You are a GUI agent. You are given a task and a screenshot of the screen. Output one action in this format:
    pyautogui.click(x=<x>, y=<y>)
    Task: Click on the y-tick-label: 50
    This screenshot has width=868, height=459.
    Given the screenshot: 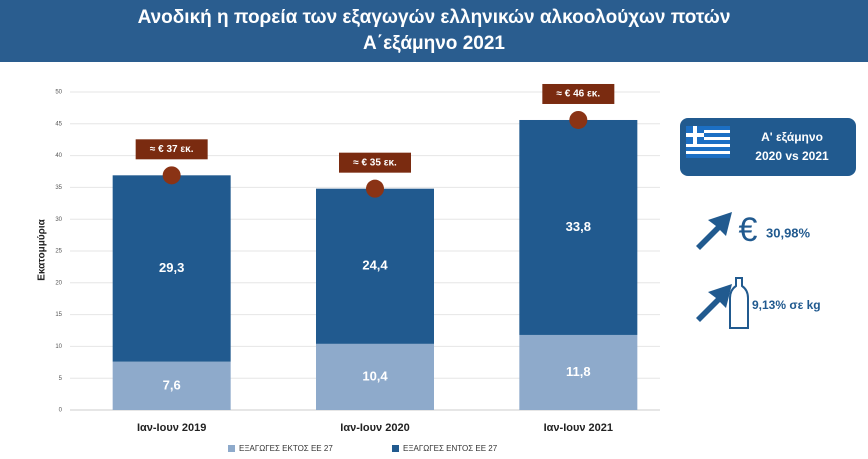 What is the action you would take?
    pyautogui.click(x=58, y=93)
    